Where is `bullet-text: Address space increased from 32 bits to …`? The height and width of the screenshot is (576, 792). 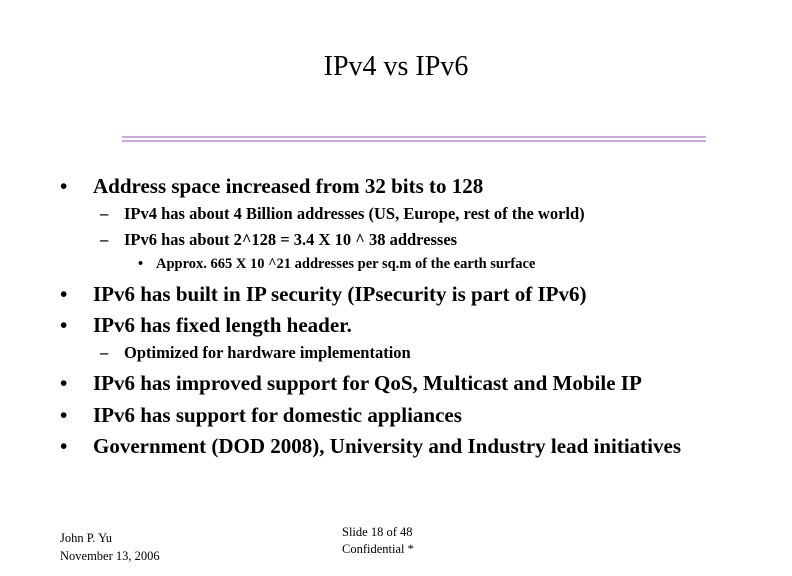 bullet-text: Address space increased from 32 bits to … is located at coordinates (288, 186).